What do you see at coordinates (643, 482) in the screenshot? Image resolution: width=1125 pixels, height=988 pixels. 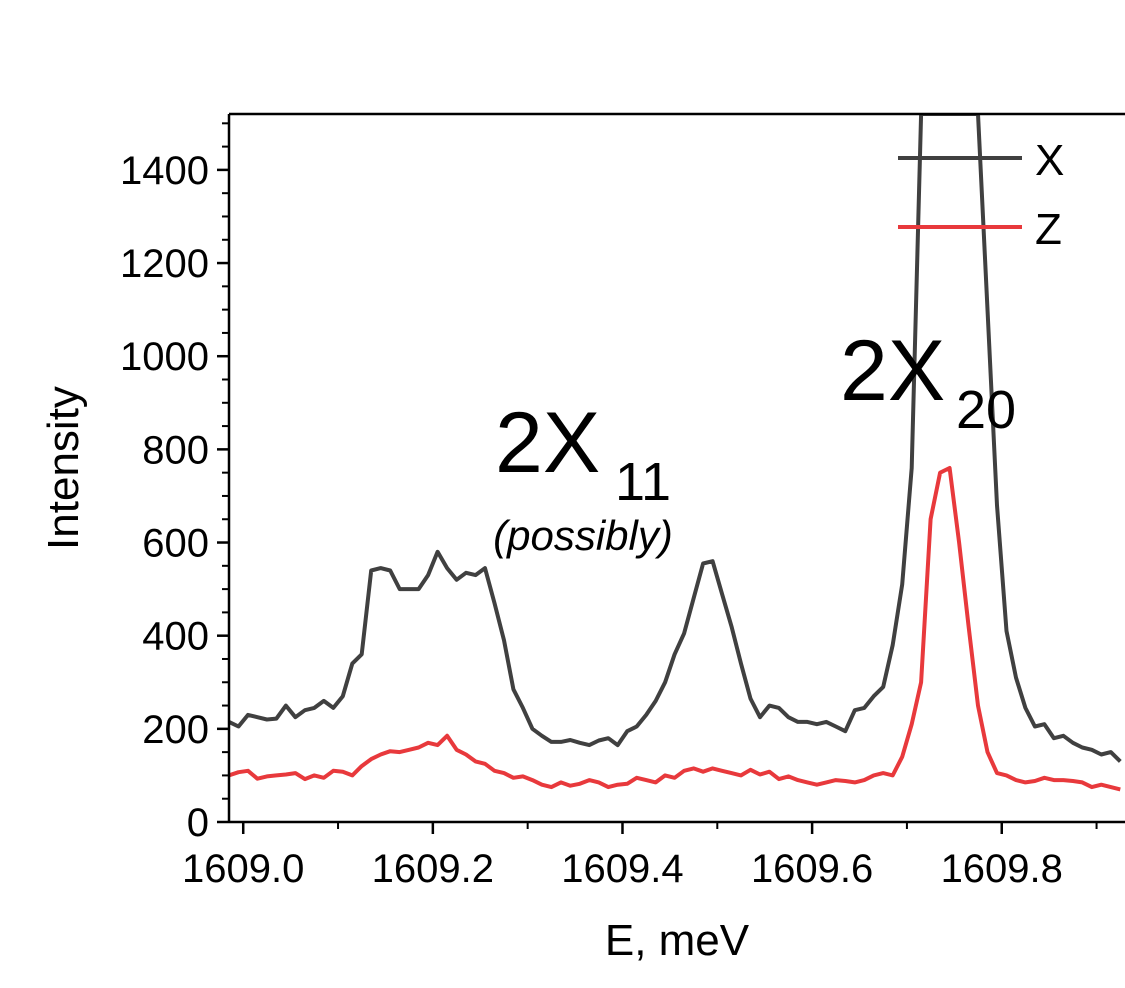 I see `annotation-2x11-sub: 11` at bounding box center [643, 482].